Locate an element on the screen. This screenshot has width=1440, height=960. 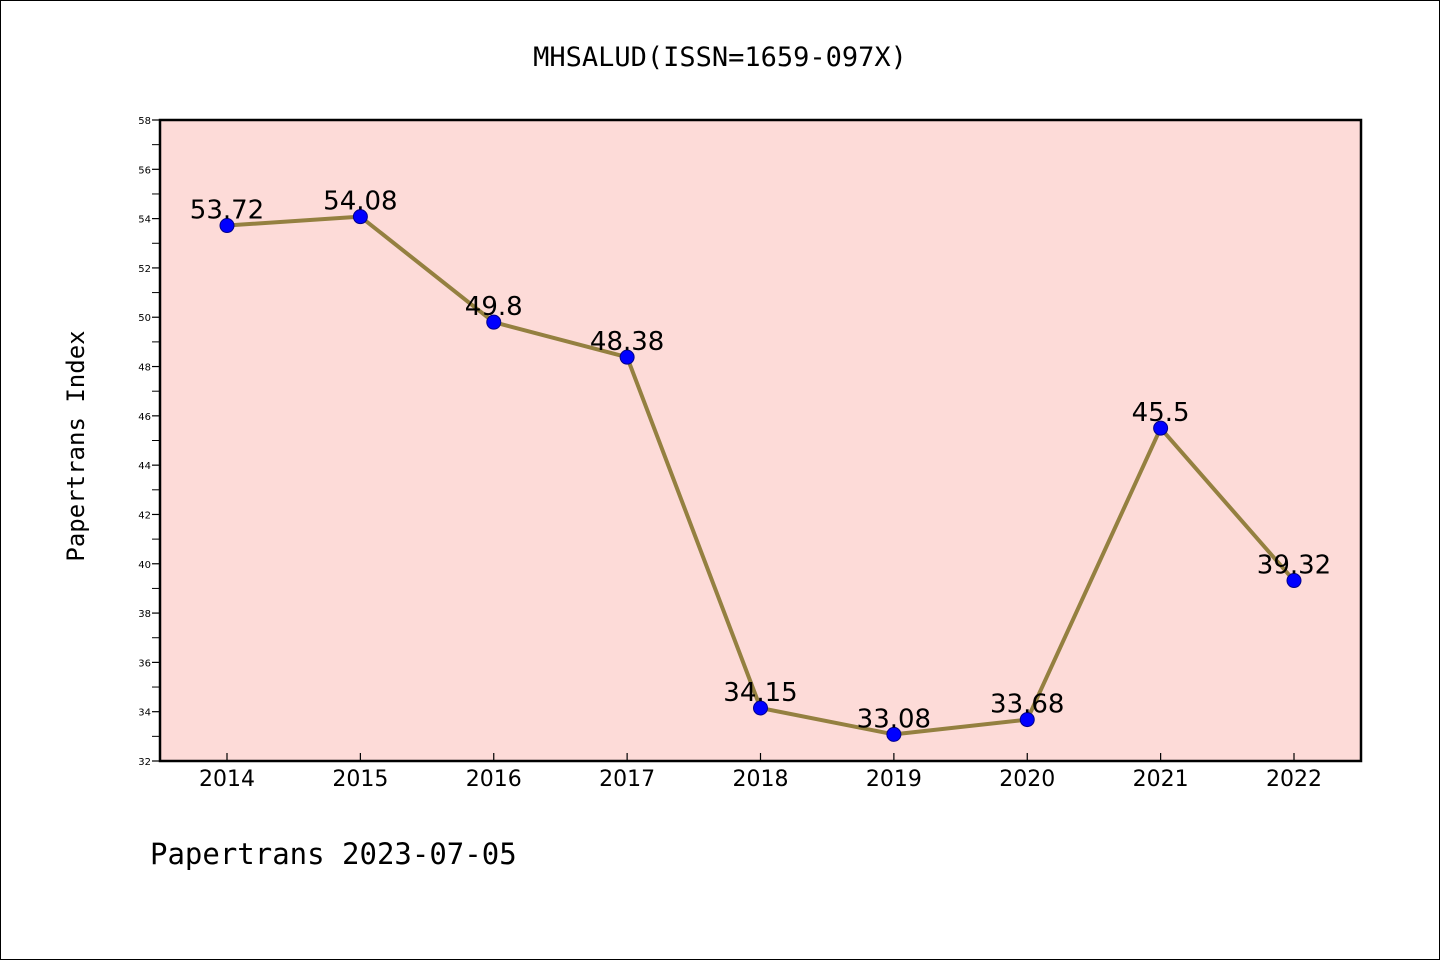
x-tick-label: 2021 is located at coordinates (1161, 779).